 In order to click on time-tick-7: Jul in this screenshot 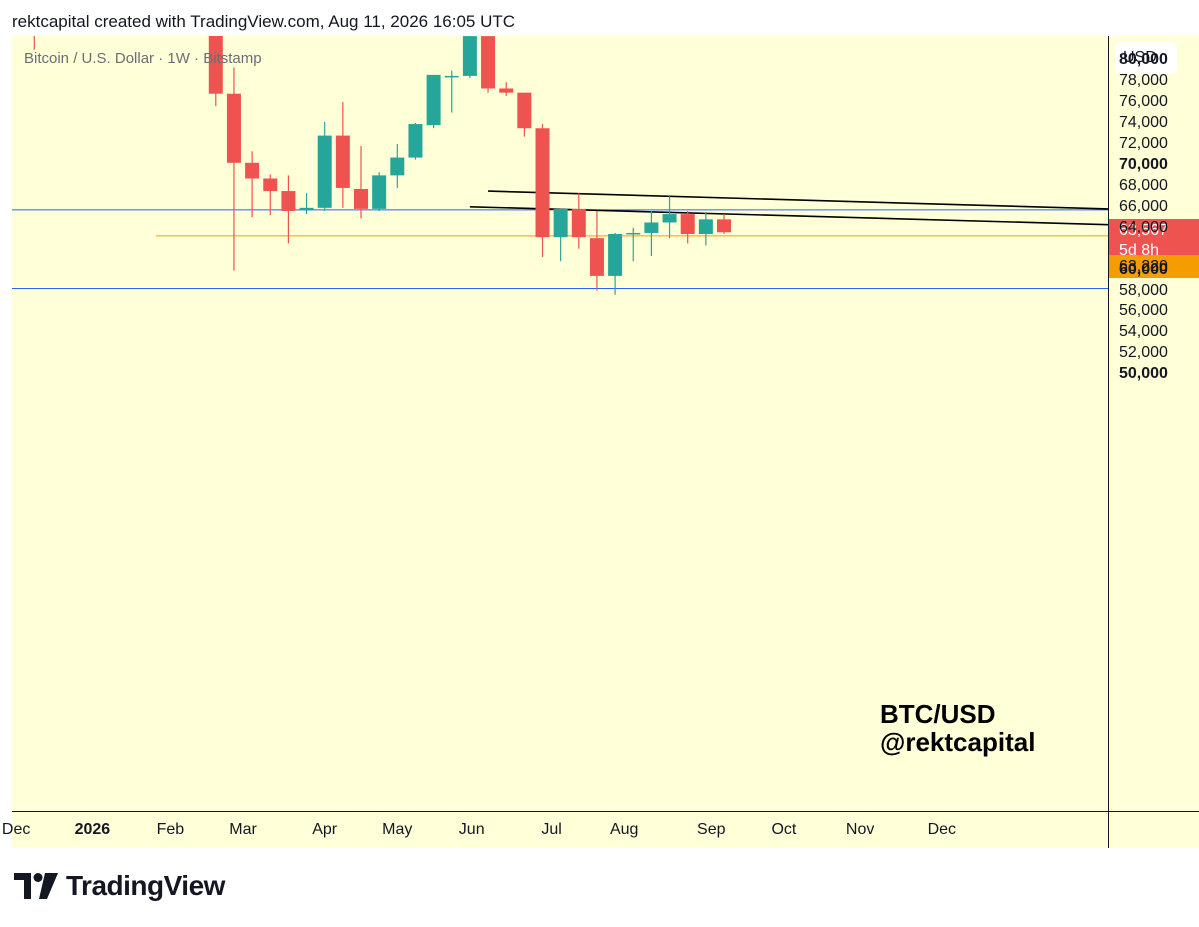, I will do `click(551, 829)`.